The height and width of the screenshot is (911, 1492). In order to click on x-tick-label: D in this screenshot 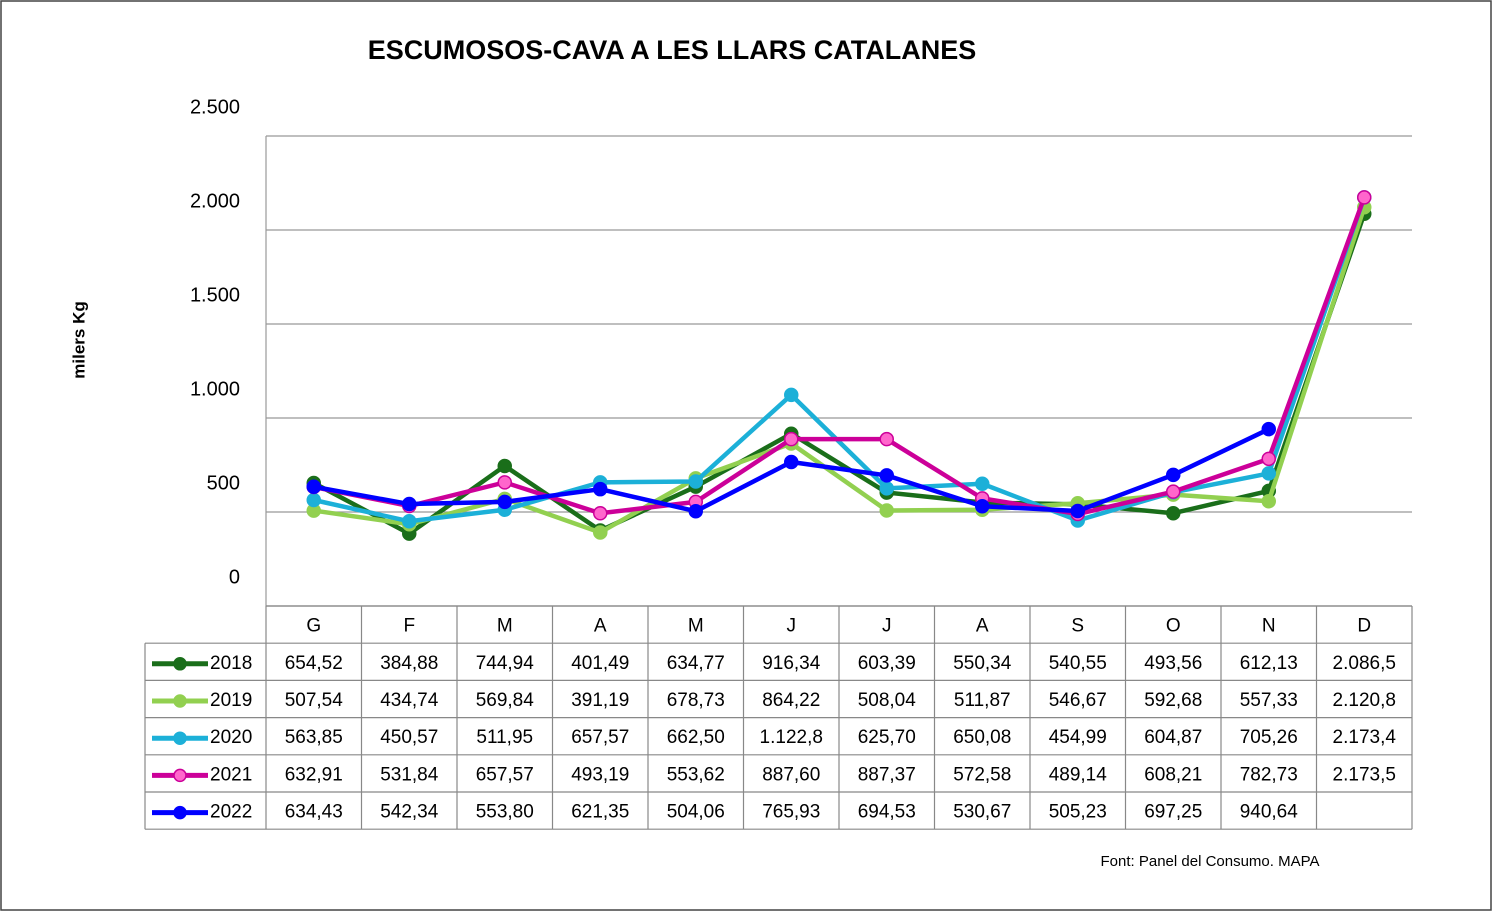, I will do `click(1364, 626)`.